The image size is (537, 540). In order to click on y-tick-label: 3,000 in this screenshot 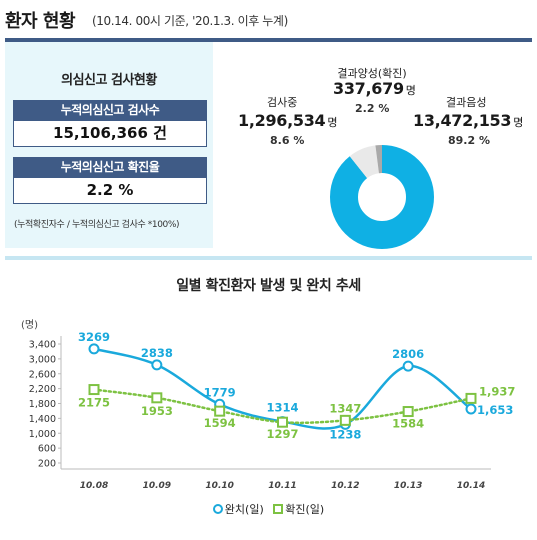, I will do `click(42, 359)`.